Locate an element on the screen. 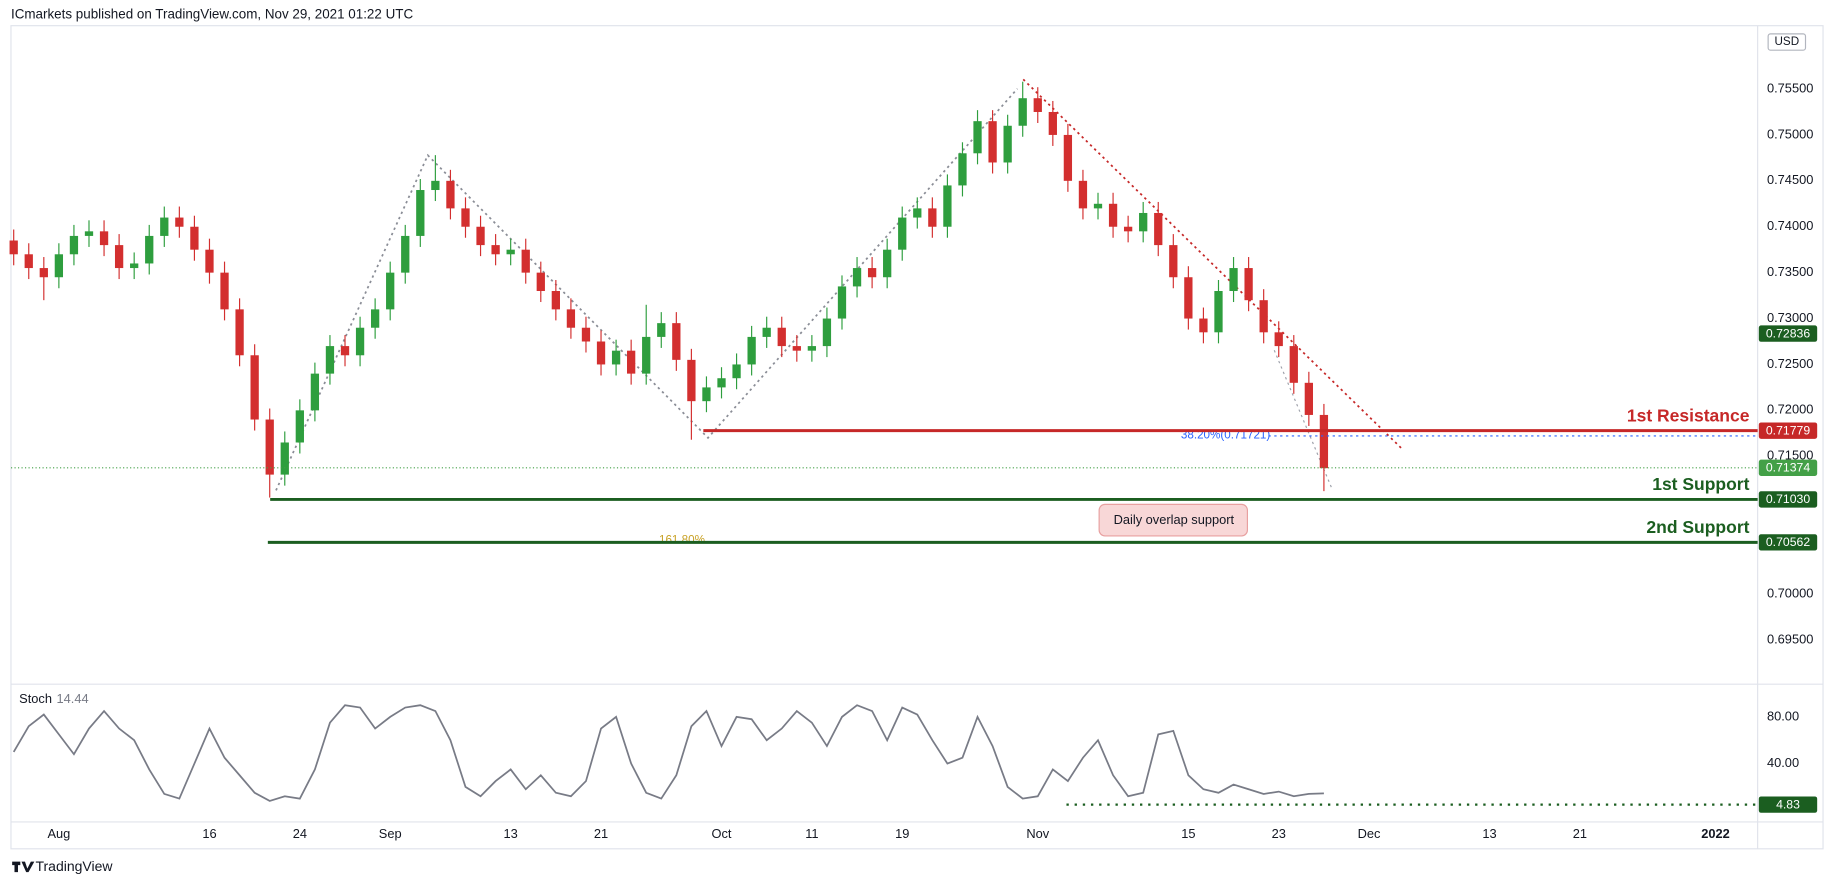 This screenshot has height=885, width=1834. stoch-line is located at coordinates (668, 753).